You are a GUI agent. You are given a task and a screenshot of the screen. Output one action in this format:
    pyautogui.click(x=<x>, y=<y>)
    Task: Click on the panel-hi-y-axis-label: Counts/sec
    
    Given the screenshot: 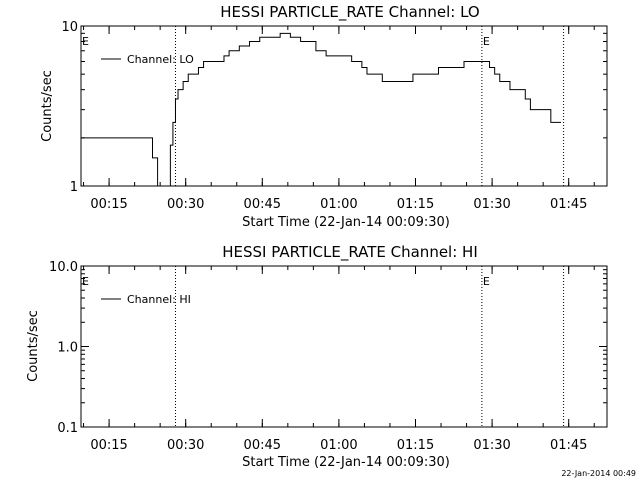 What is the action you would take?
    pyautogui.click(x=33, y=346)
    